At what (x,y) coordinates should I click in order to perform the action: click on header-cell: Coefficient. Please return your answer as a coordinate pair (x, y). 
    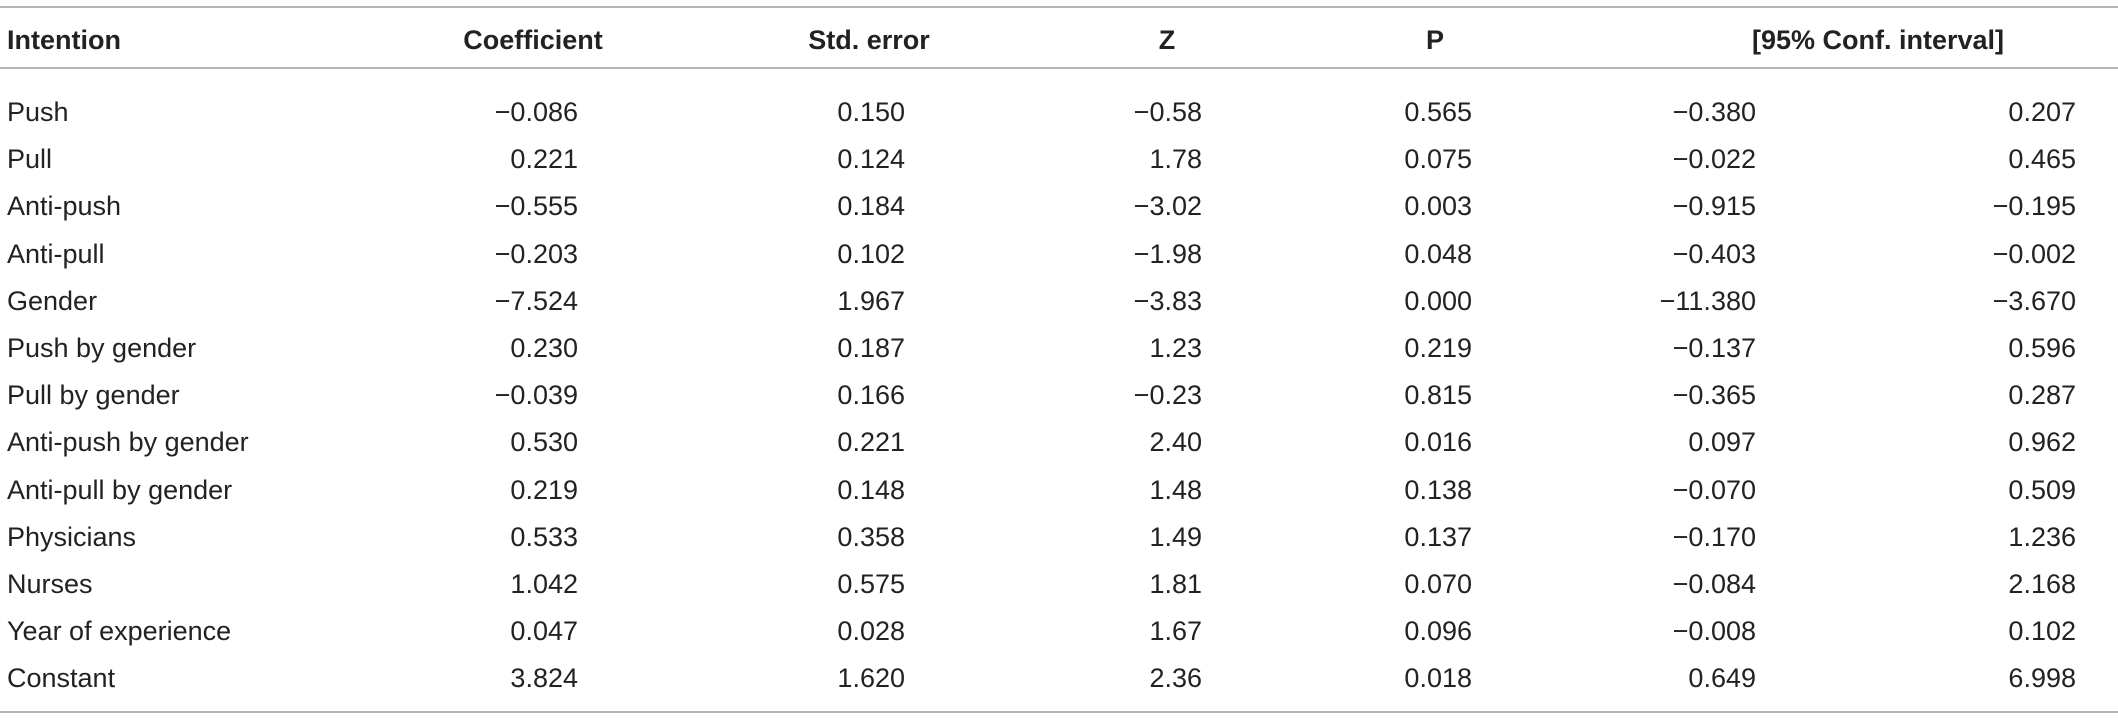
    Looking at the image, I should click on (533, 40).